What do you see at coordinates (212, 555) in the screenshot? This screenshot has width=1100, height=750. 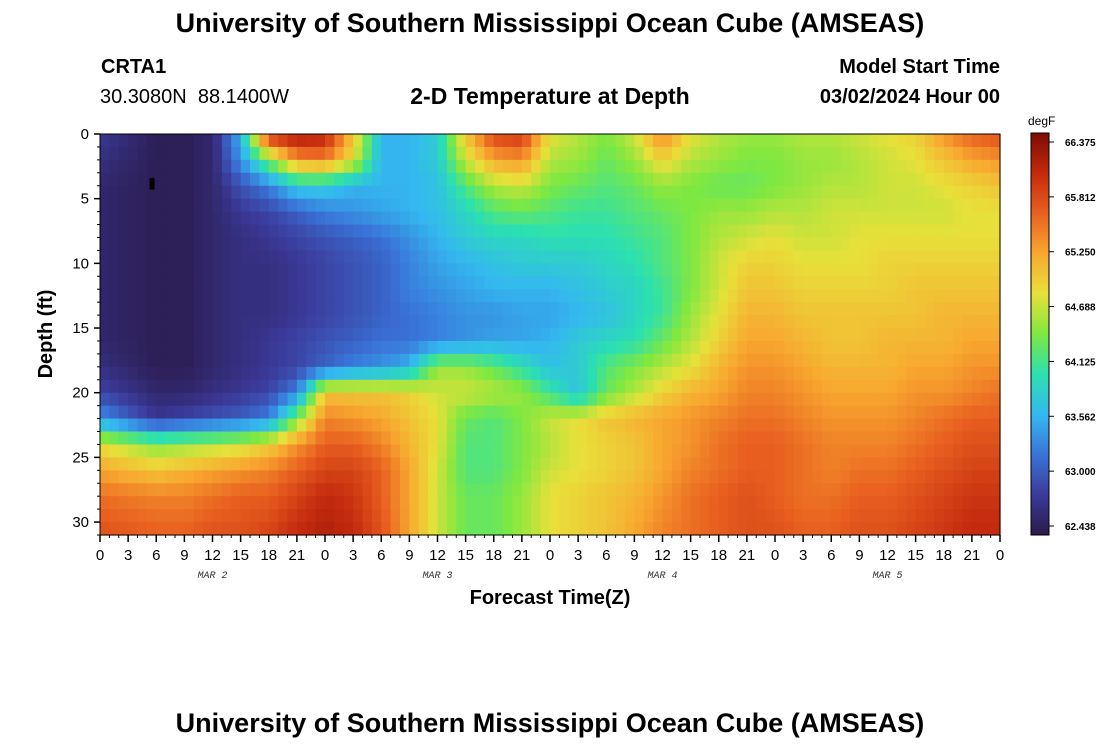 I see `x-tick-label: 12` at bounding box center [212, 555].